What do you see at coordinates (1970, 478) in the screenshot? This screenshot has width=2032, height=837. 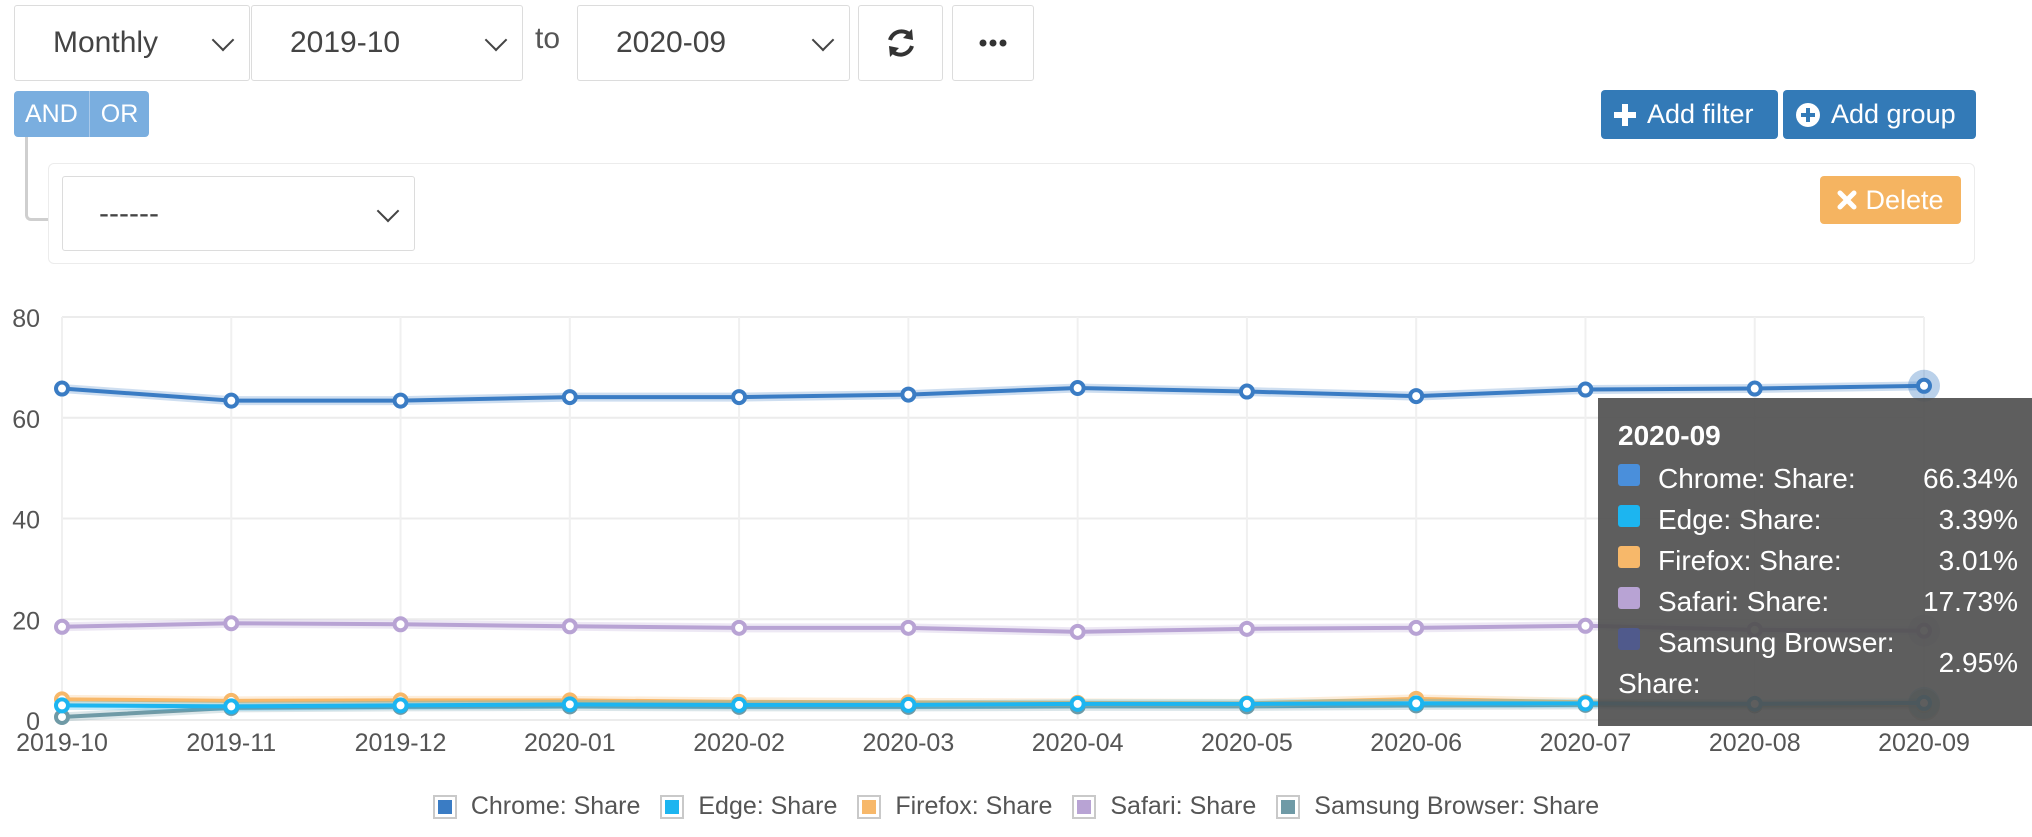 I see `tooltip-value: 66.34%` at bounding box center [1970, 478].